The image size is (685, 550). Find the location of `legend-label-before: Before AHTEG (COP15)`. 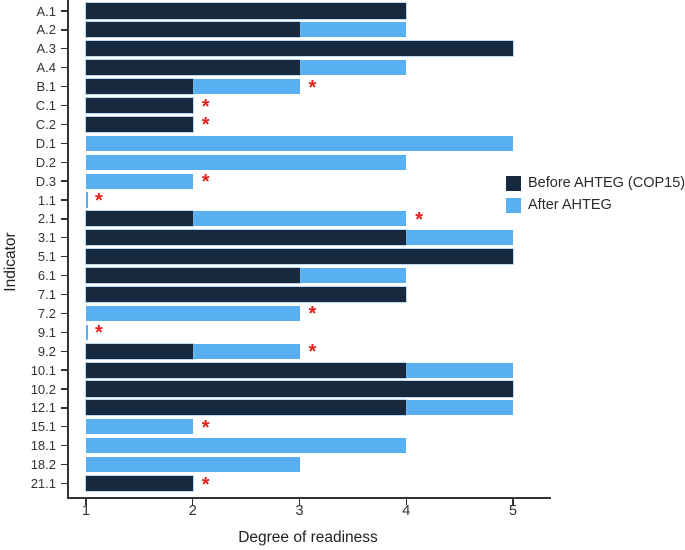

legend-label-before: Before AHTEG (COP15) is located at coordinates (606, 183).